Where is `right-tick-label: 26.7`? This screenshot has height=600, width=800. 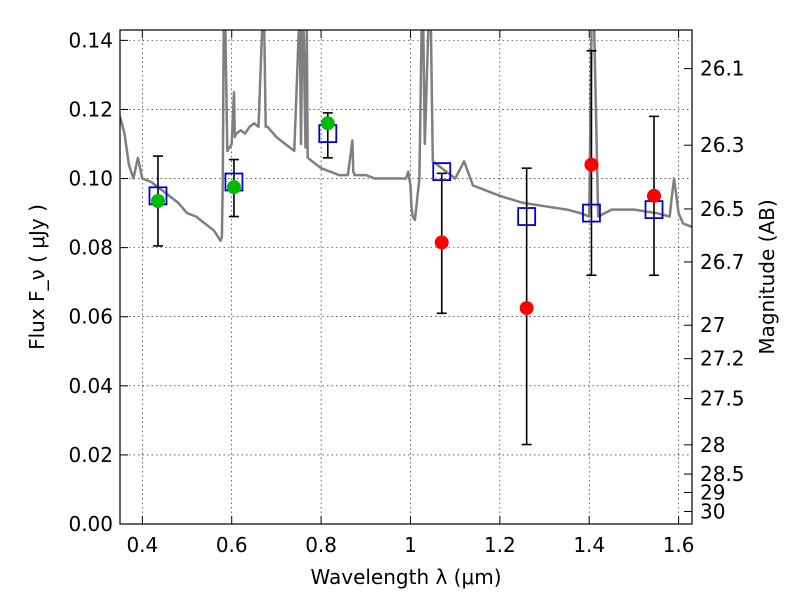 right-tick-label: 26.7 is located at coordinates (722, 262).